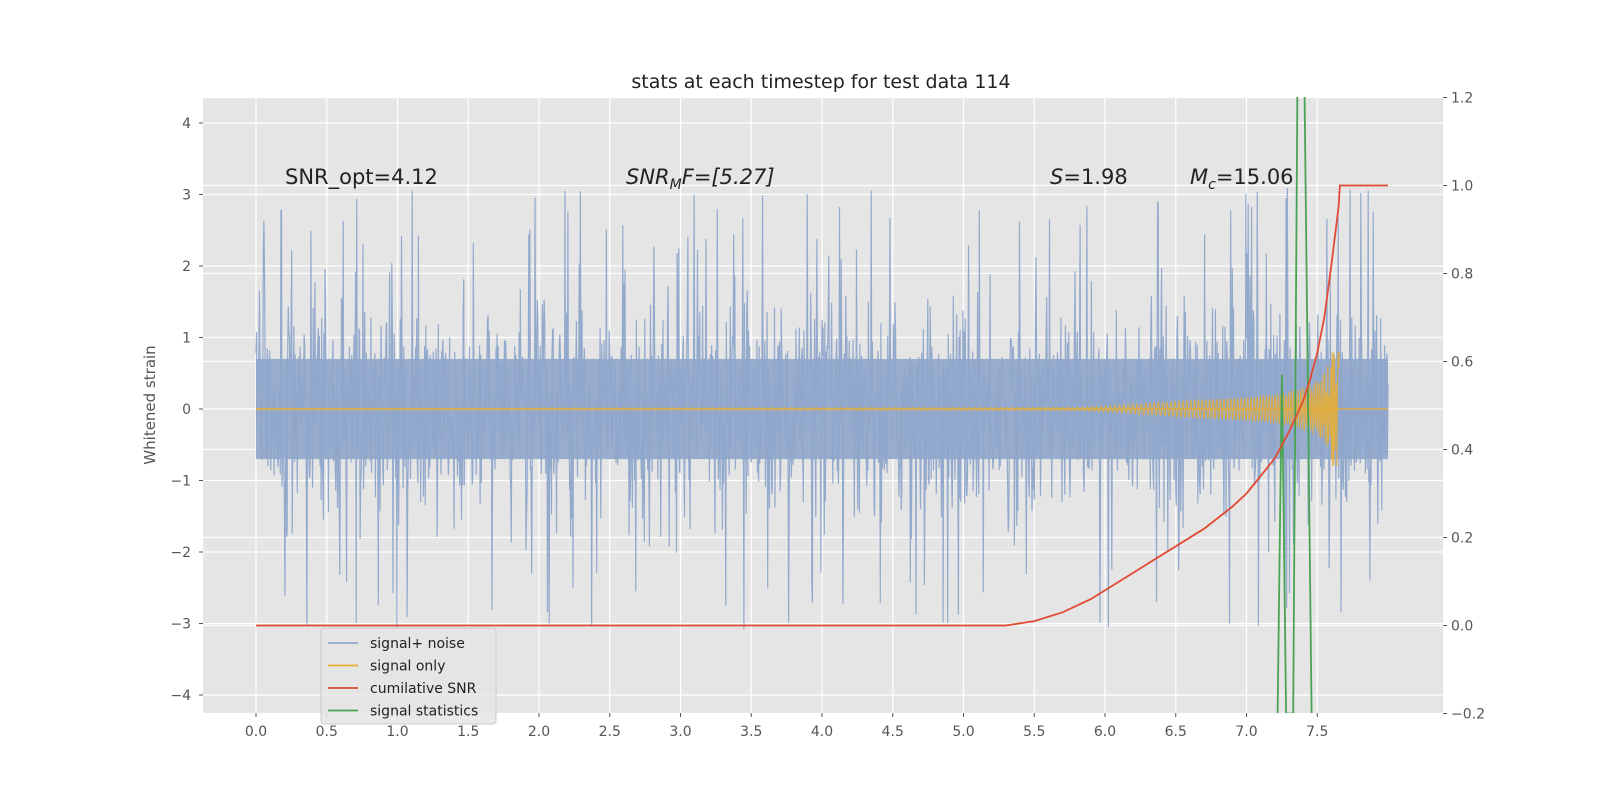 This screenshot has height=800, width=1600. What do you see at coordinates (893, 732) in the screenshot?
I see `x-tick-label: 4.5` at bounding box center [893, 732].